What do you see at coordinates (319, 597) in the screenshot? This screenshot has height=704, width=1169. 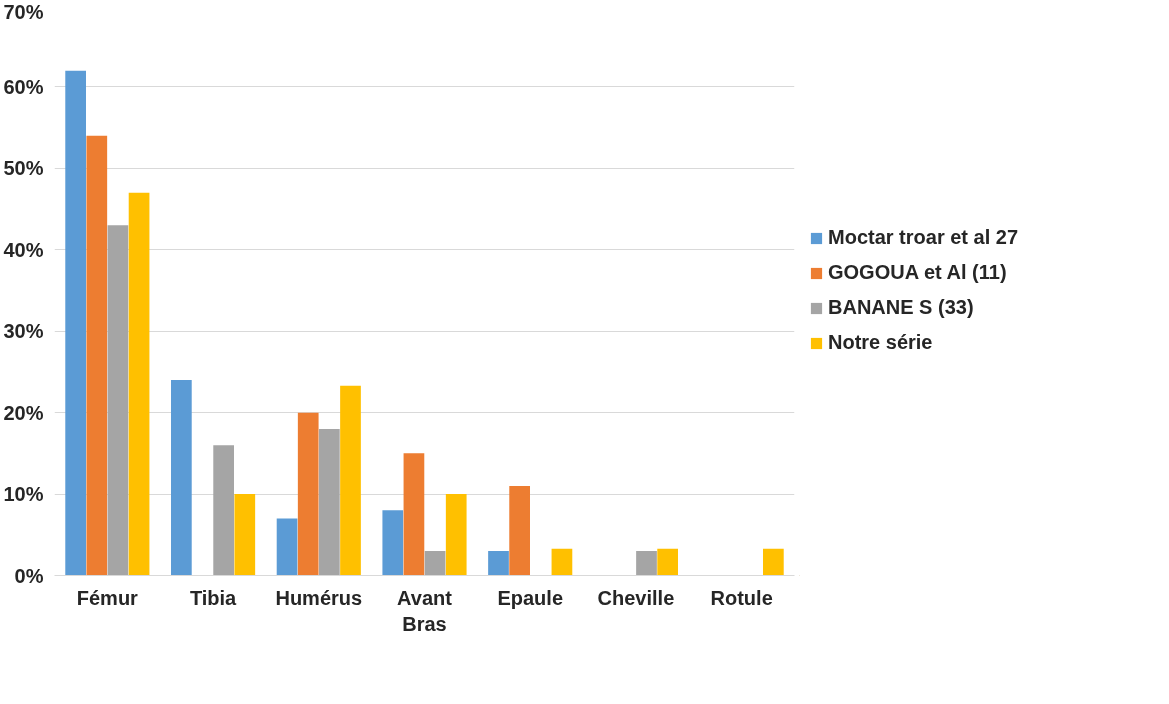 I see `x-tick-label: Humérus` at bounding box center [319, 597].